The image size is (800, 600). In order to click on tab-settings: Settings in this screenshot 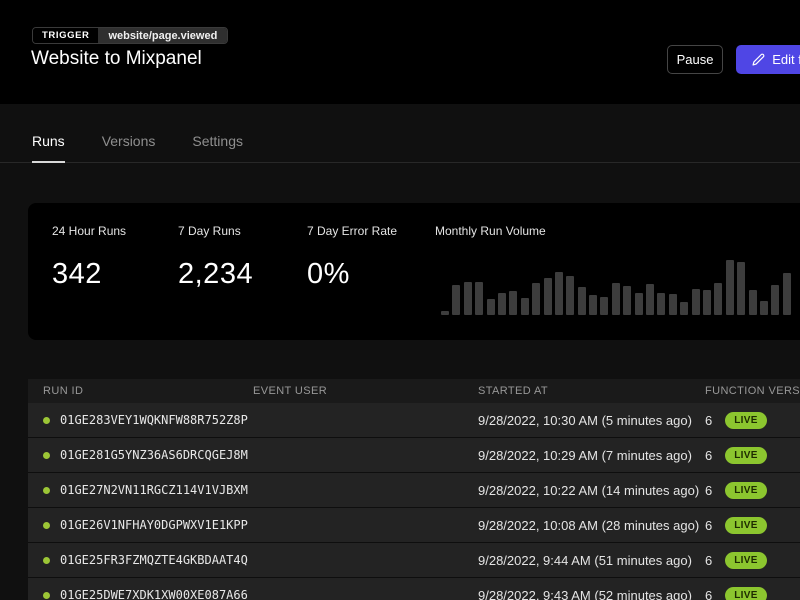, I will do `click(217, 141)`.